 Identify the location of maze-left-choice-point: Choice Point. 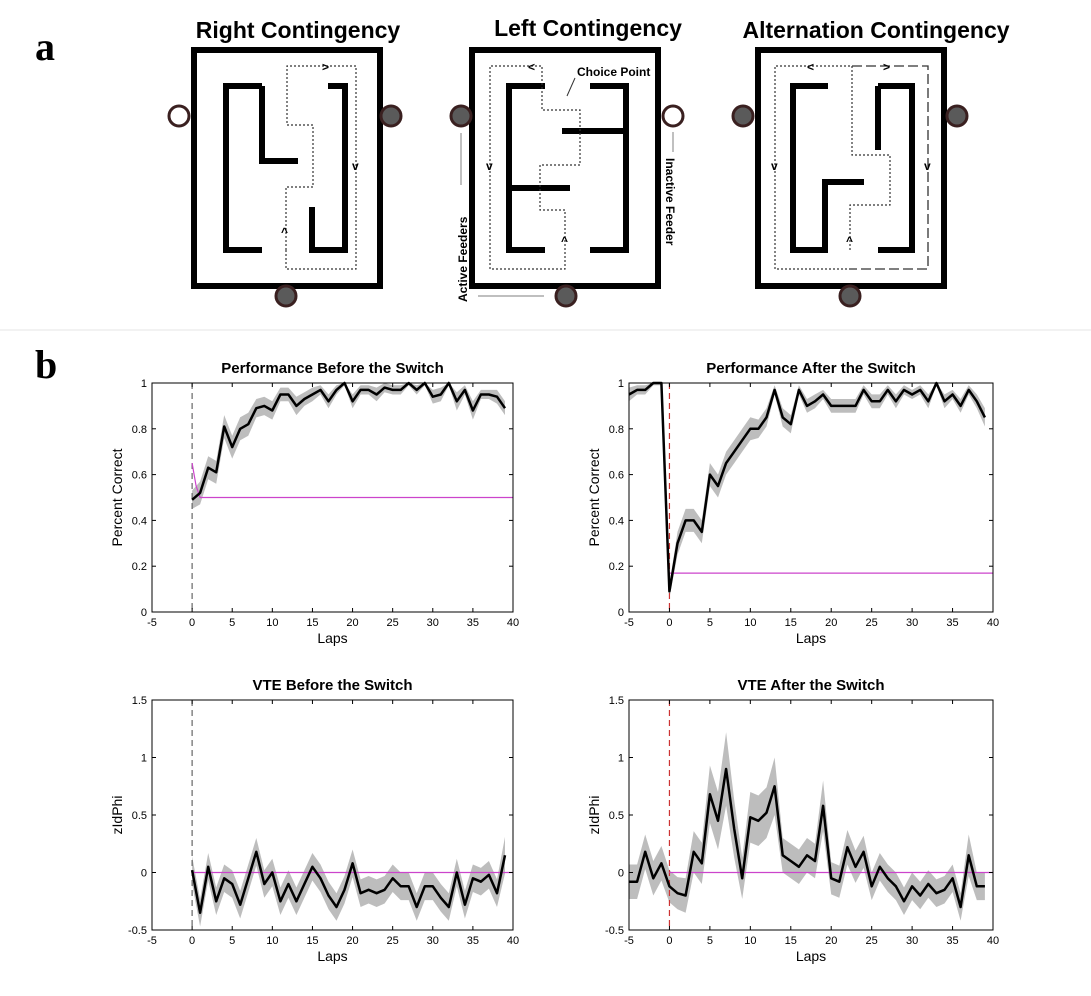
(613, 72).